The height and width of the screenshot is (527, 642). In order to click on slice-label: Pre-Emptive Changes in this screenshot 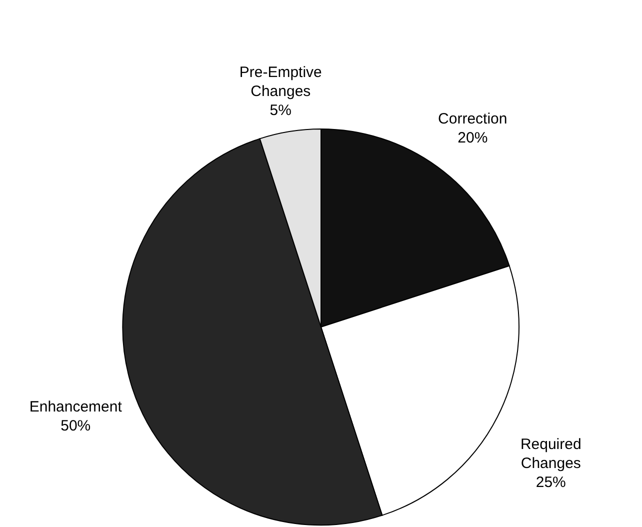, I will do `click(280, 82)`.